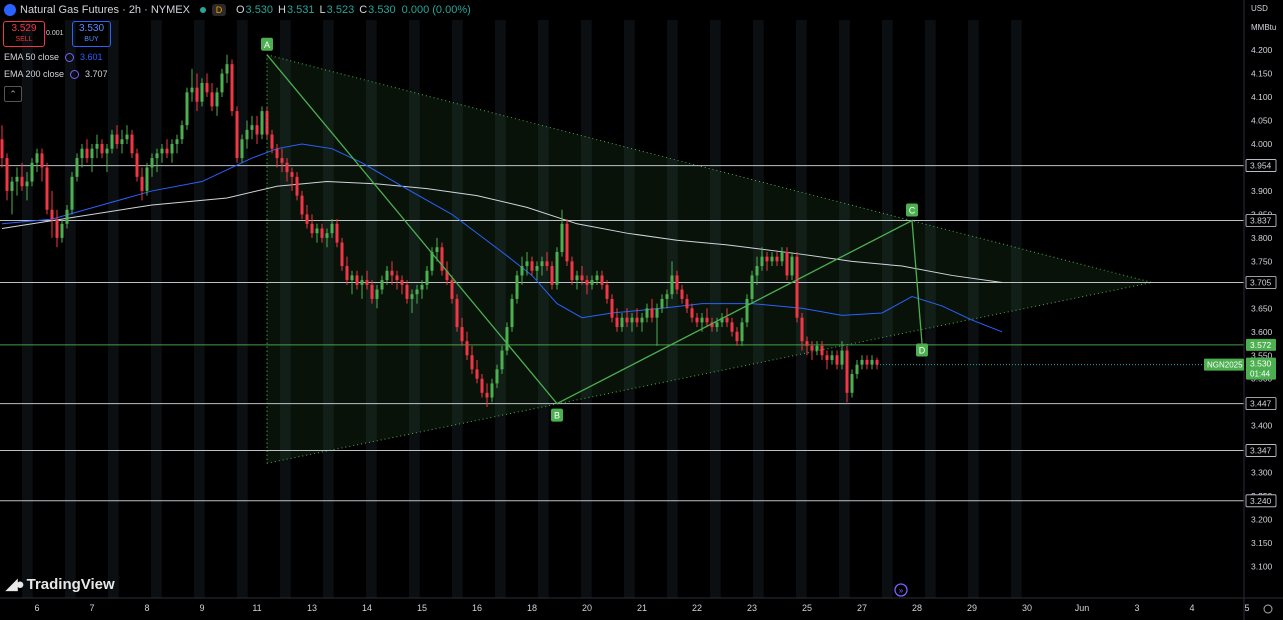 Image resolution: width=1283 pixels, height=620 pixels. Describe the element at coordinates (422, 608) in the screenshot. I see `time-tick: 15` at that location.